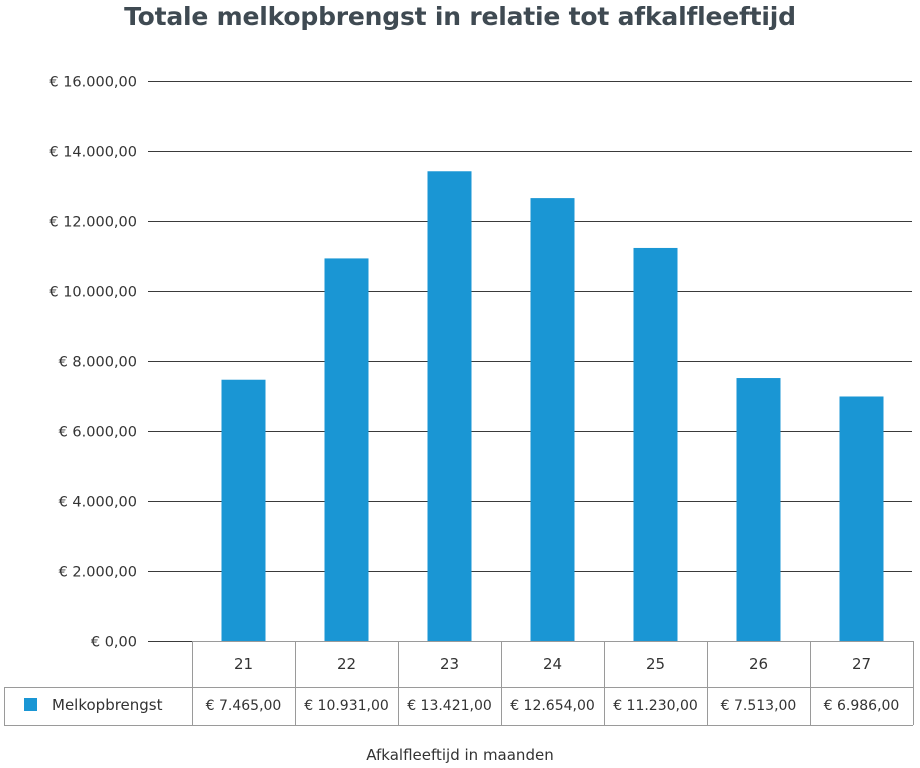 The image size is (920, 768). What do you see at coordinates (93, 153) in the screenshot?
I see `y-tick-label: € 14.000,00` at bounding box center [93, 153].